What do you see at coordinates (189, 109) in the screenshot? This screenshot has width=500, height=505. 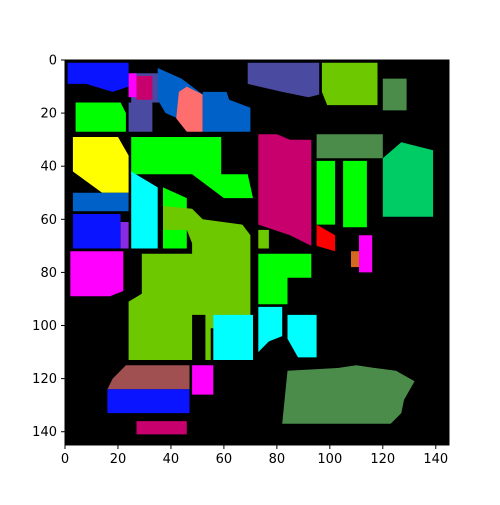 I see `heatmap-region-salmon` at bounding box center [189, 109].